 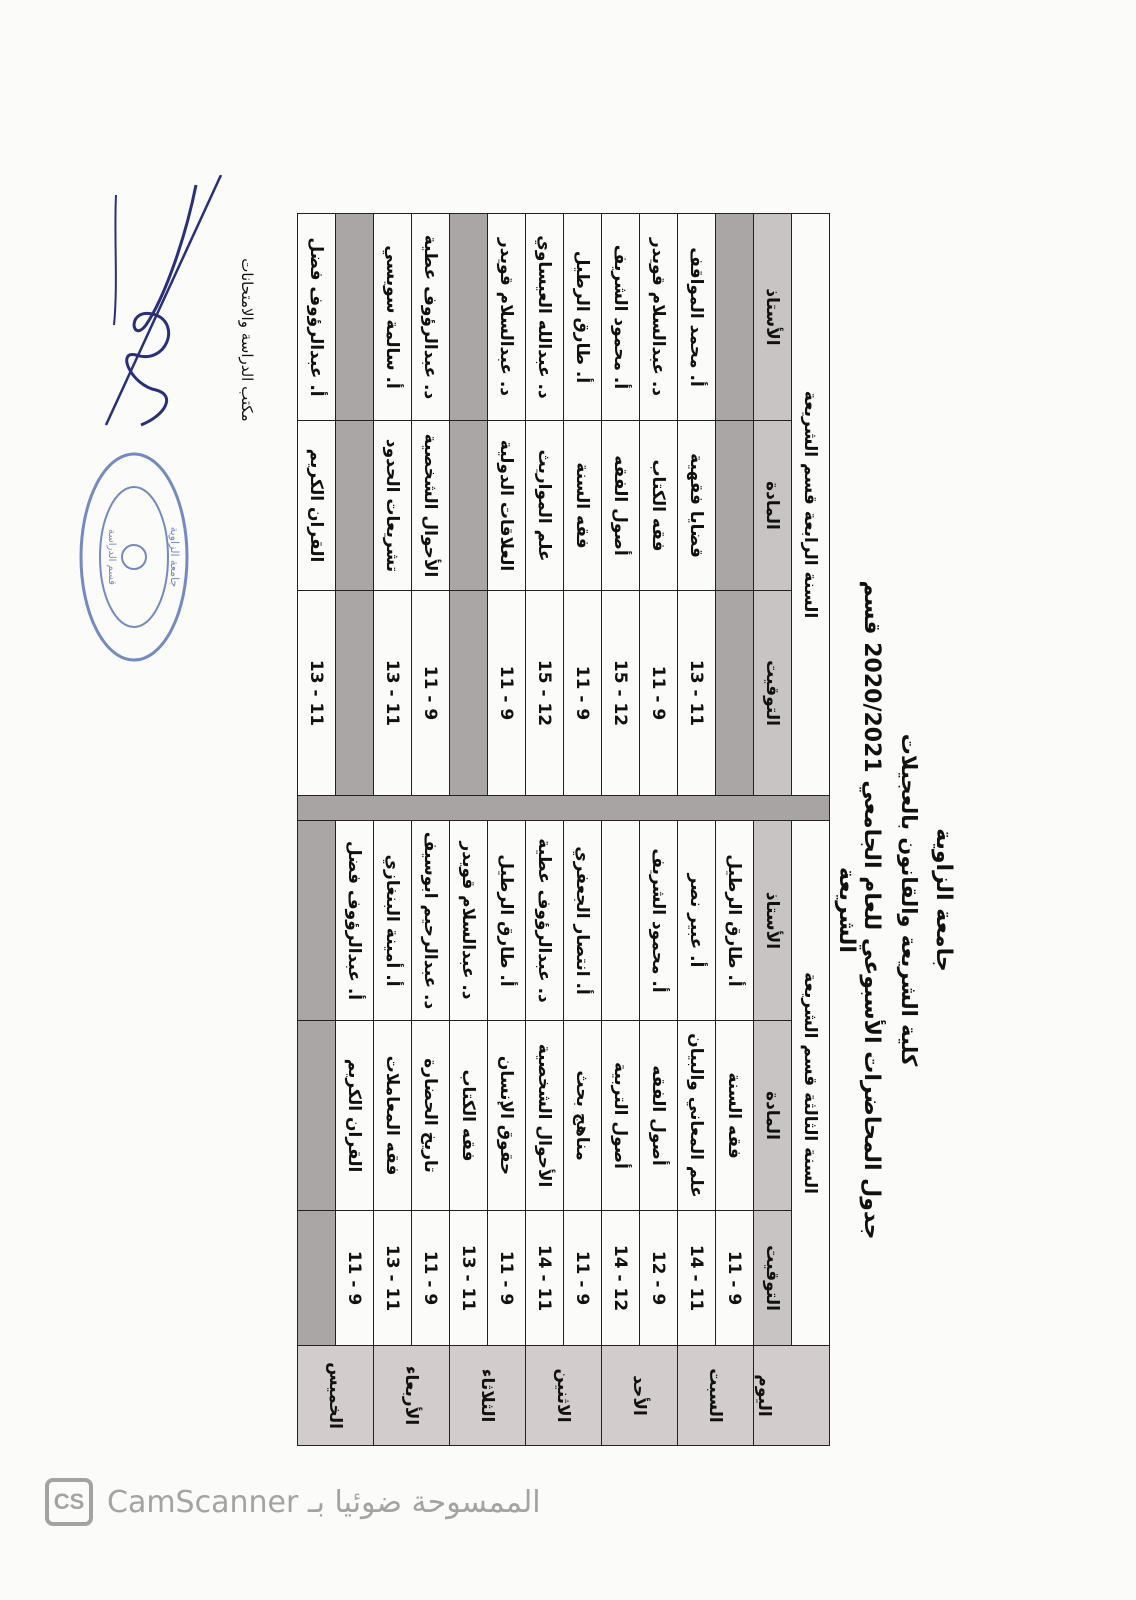 I want to click on day-cell: الأربعاء, so click(x=411, y=1395).